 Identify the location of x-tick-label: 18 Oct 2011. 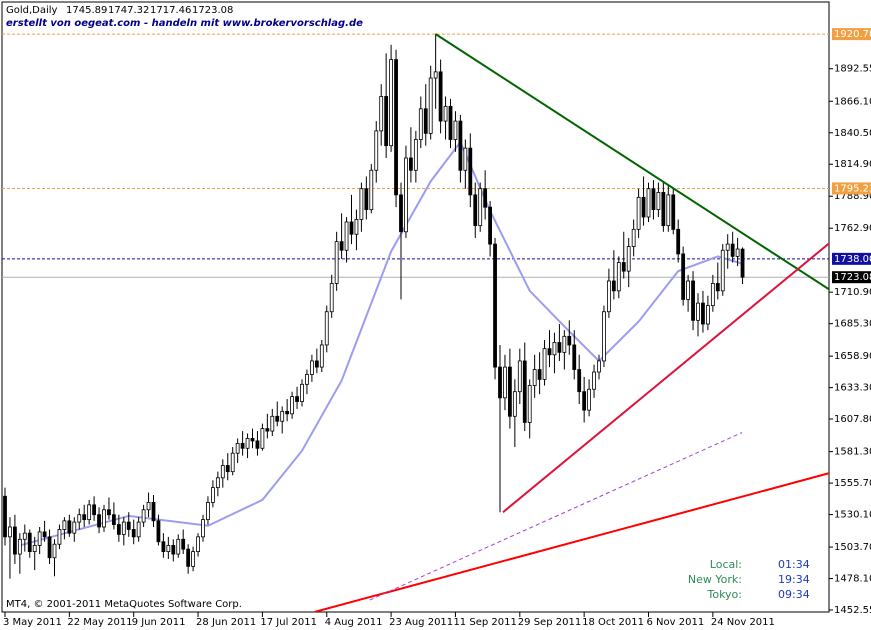
(613, 622).